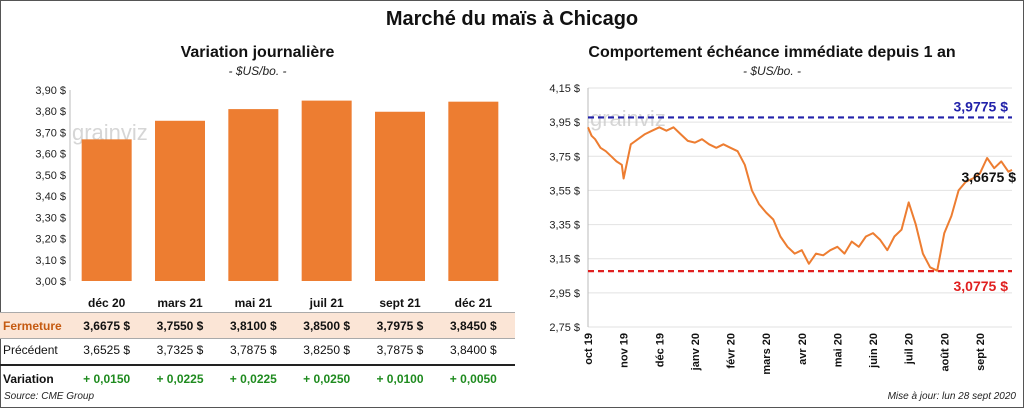 This screenshot has width=1024, height=408. Describe the element at coordinates (564, 191) in the screenshot. I see `line-y-tick-label: 3,55 $` at that location.